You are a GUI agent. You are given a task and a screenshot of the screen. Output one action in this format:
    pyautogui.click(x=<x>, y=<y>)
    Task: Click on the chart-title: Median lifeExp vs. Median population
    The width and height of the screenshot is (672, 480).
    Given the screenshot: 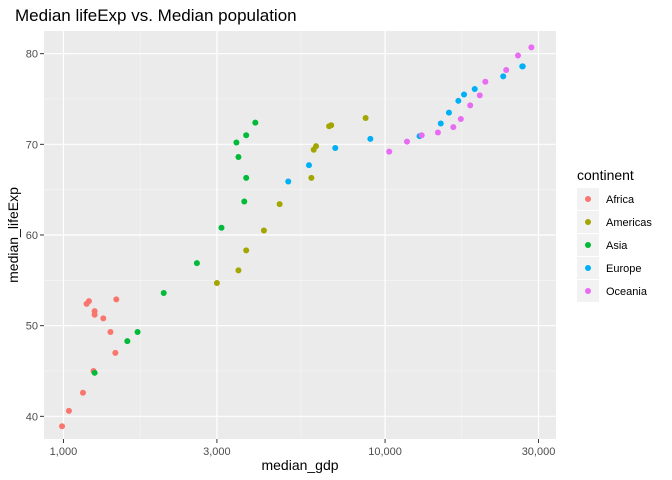 What is the action you would take?
    pyautogui.click(x=156, y=15)
    